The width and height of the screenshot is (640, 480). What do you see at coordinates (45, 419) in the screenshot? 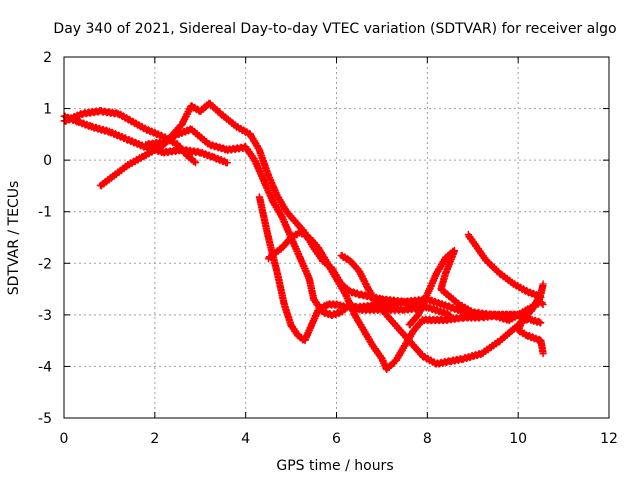
I see `y-tick-label: -5` at bounding box center [45, 419].